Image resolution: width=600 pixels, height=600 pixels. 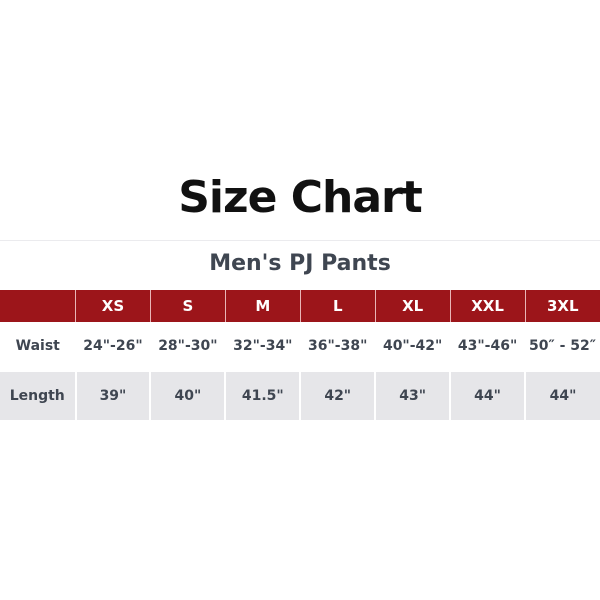 I want to click on page-title: Size Chart, so click(x=300, y=197).